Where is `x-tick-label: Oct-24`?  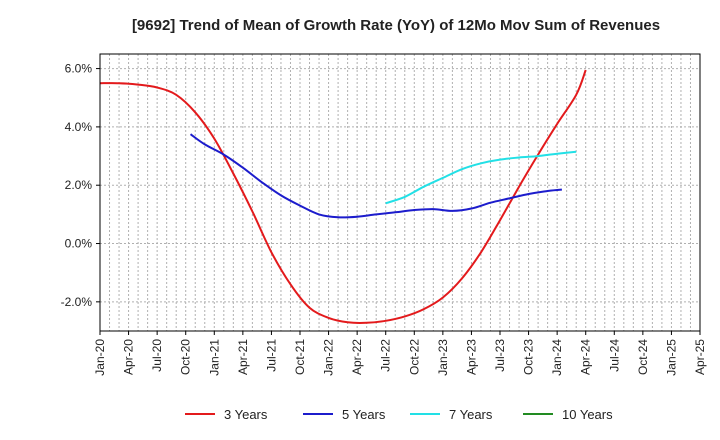 x-tick-label: Oct-24 is located at coordinates (643, 357).